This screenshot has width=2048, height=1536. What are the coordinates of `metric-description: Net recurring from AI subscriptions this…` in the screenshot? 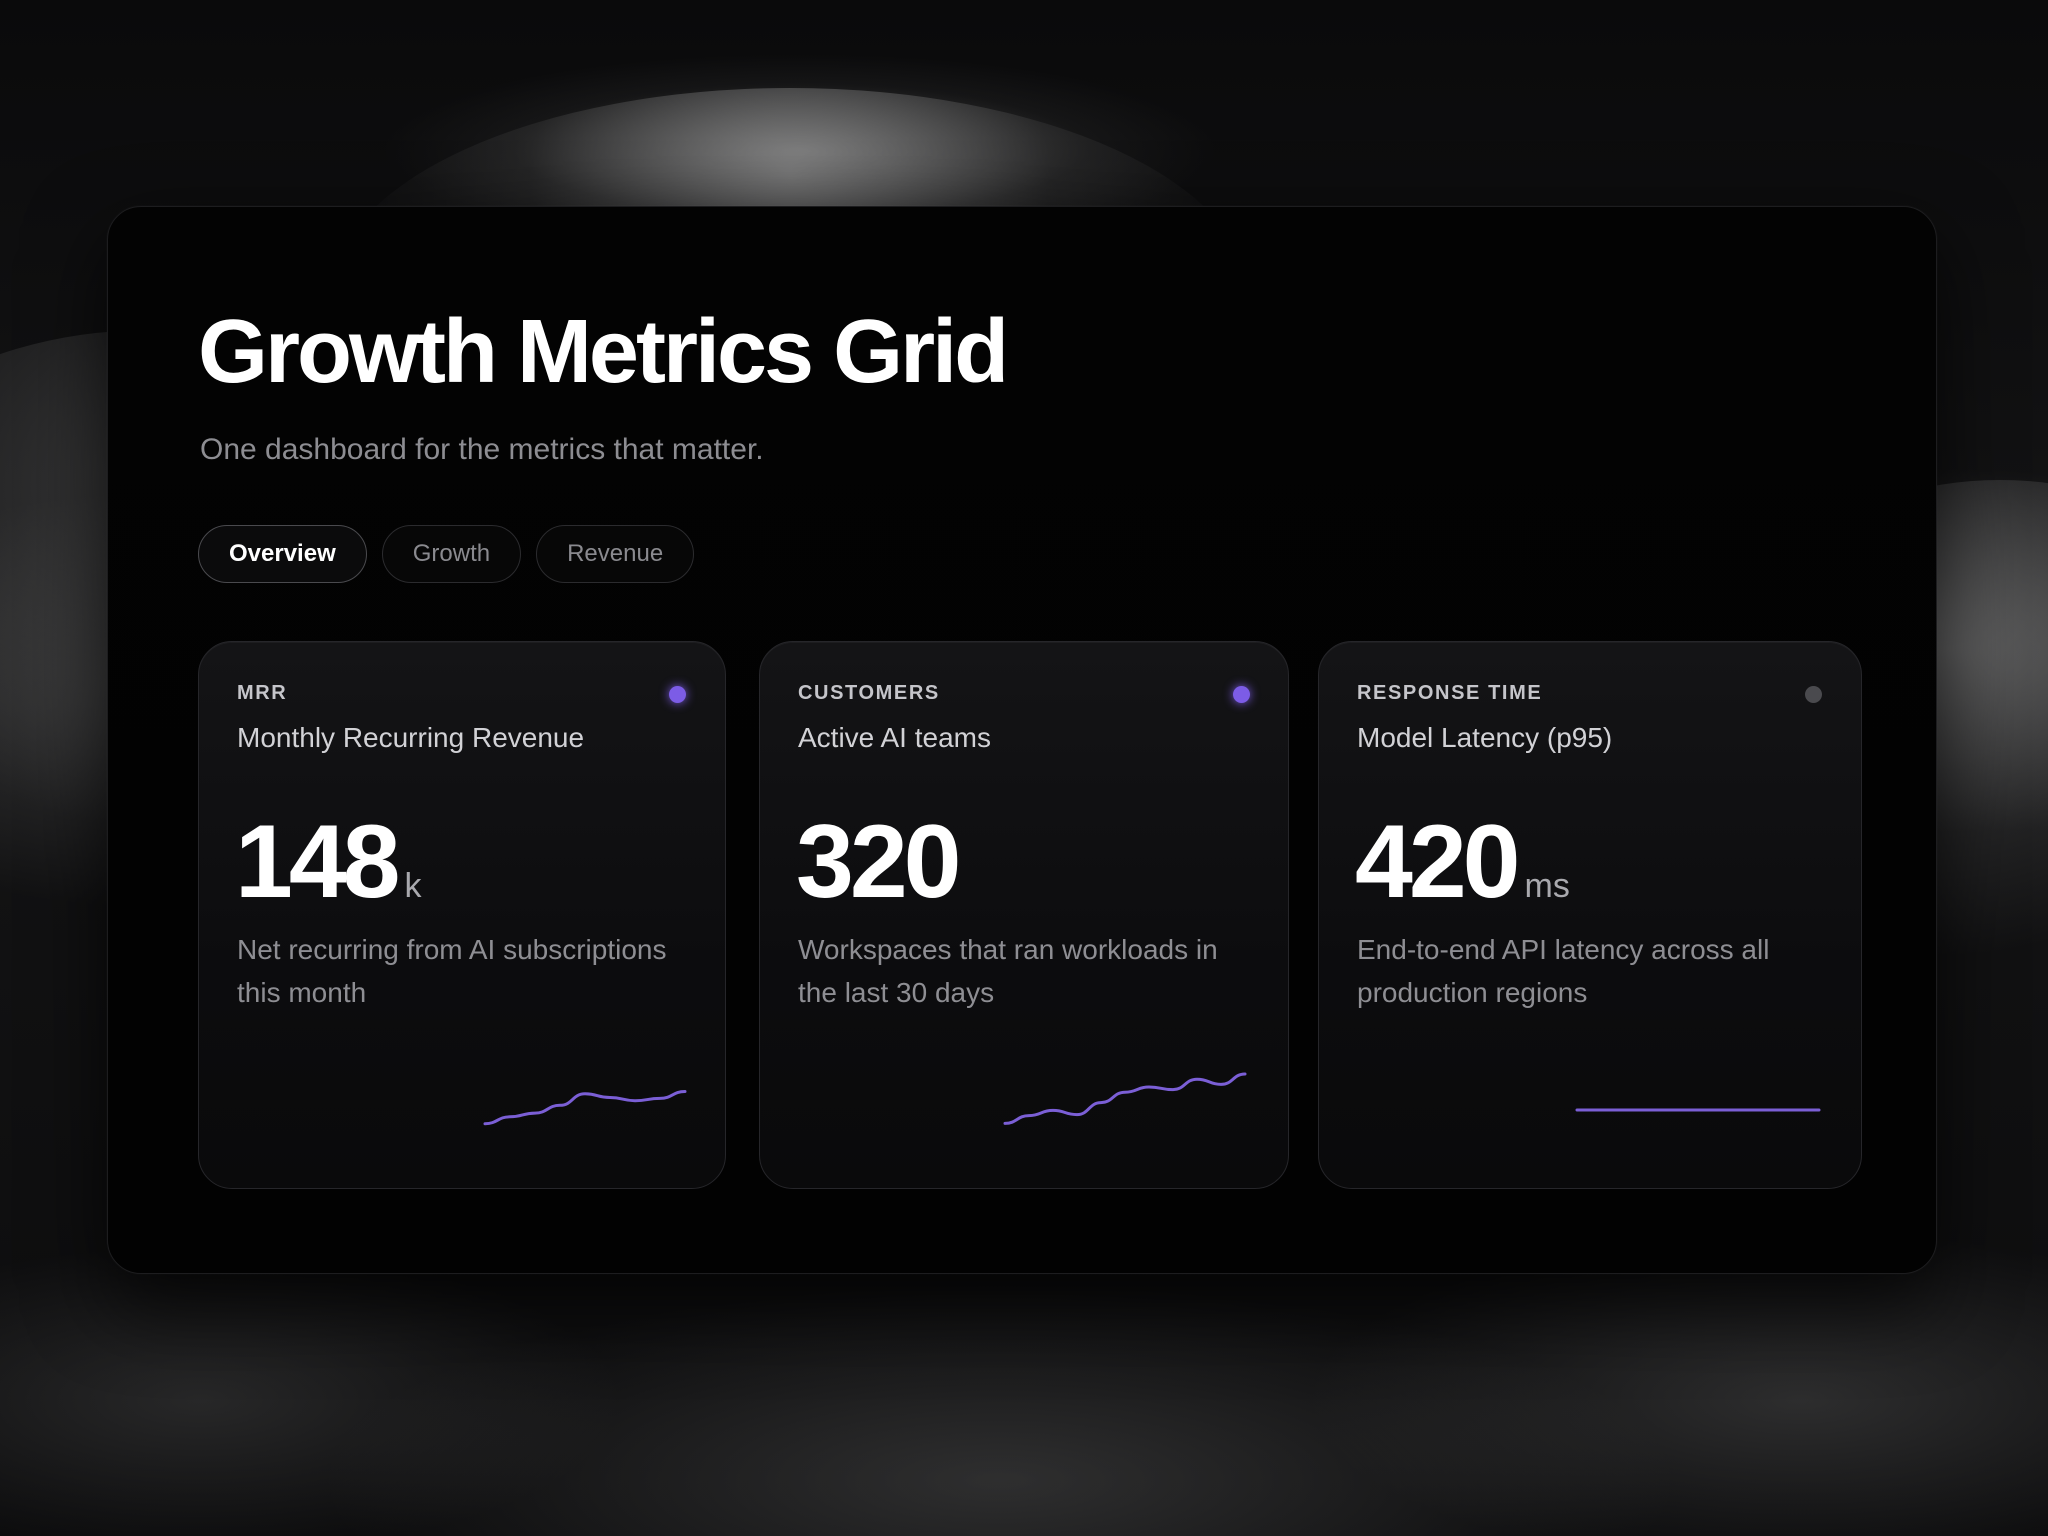 It's located at (452, 971).